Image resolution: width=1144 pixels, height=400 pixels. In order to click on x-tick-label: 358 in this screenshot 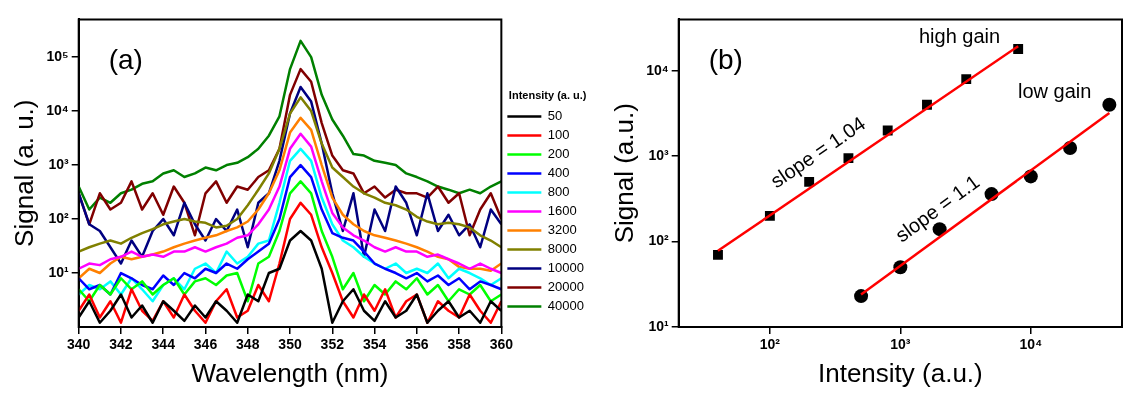, I will do `click(459, 344)`.